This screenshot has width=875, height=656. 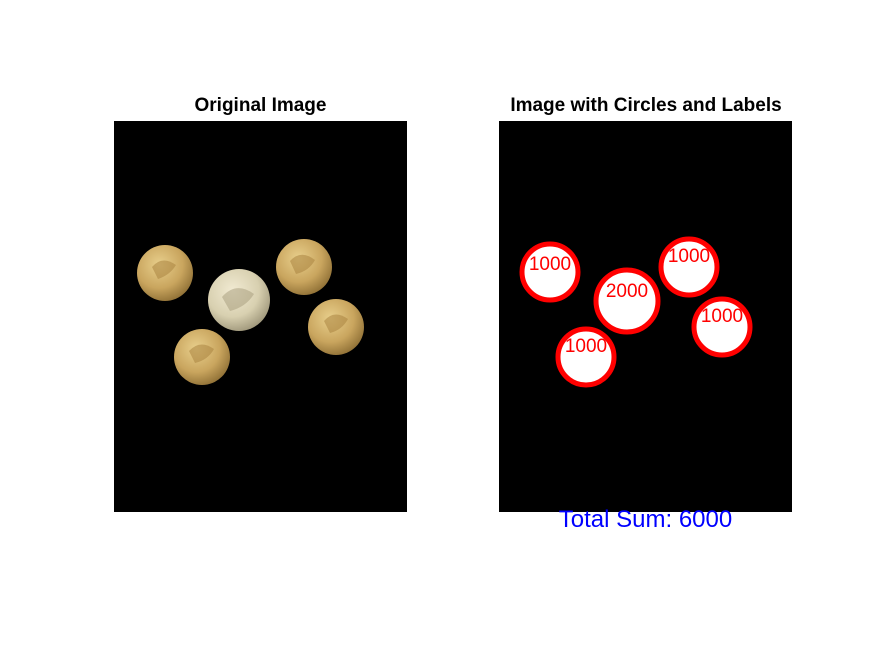 What do you see at coordinates (260, 105) in the screenshot?
I see `original-image-title: Original Image` at bounding box center [260, 105].